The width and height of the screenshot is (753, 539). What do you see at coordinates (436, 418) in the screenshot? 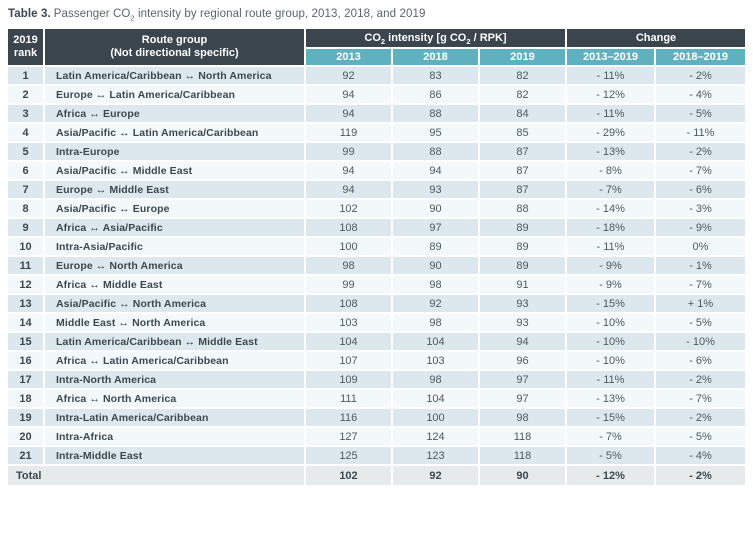
I see `co2-2018-cell: 100` at bounding box center [436, 418].